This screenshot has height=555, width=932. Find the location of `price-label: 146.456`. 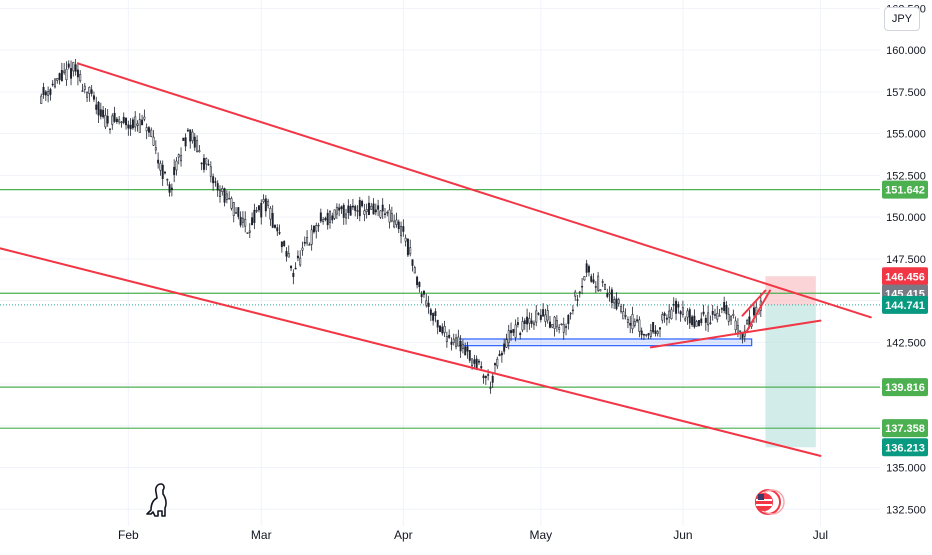

price-label: 146.456 is located at coordinates (905, 276).